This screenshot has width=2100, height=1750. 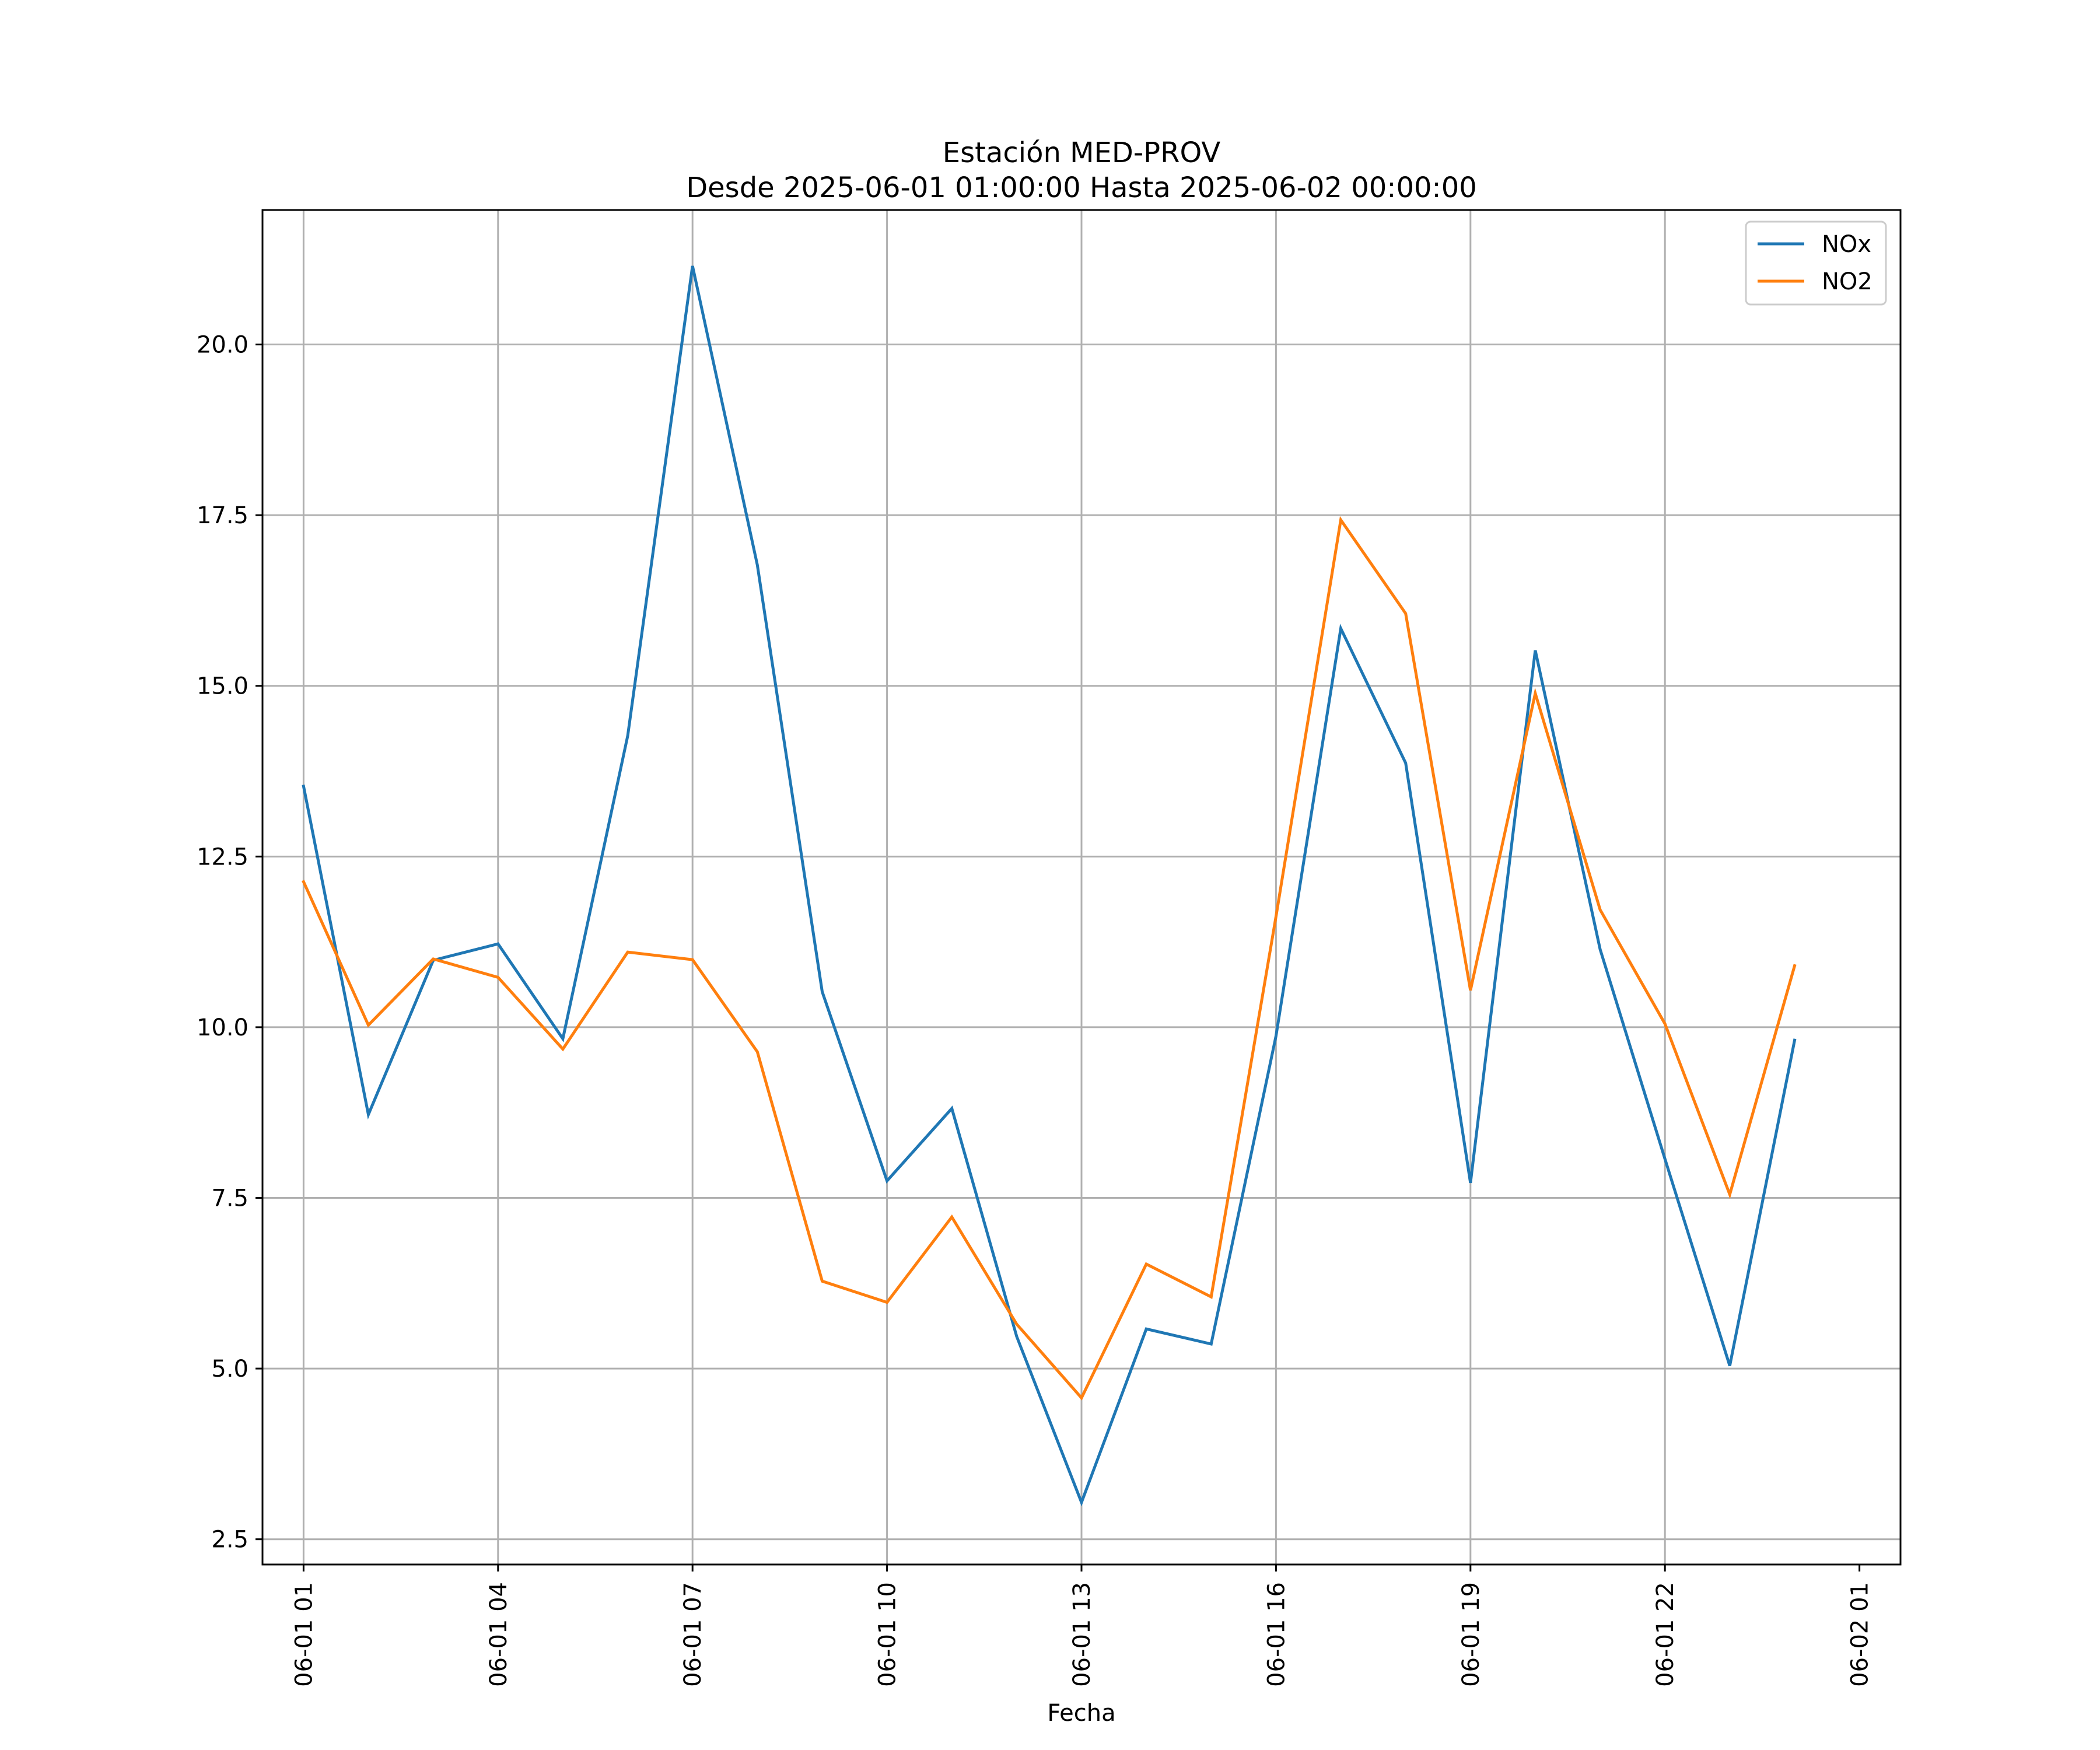 I want to click on y-tick-label: 7.5, so click(x=230, y=1198).